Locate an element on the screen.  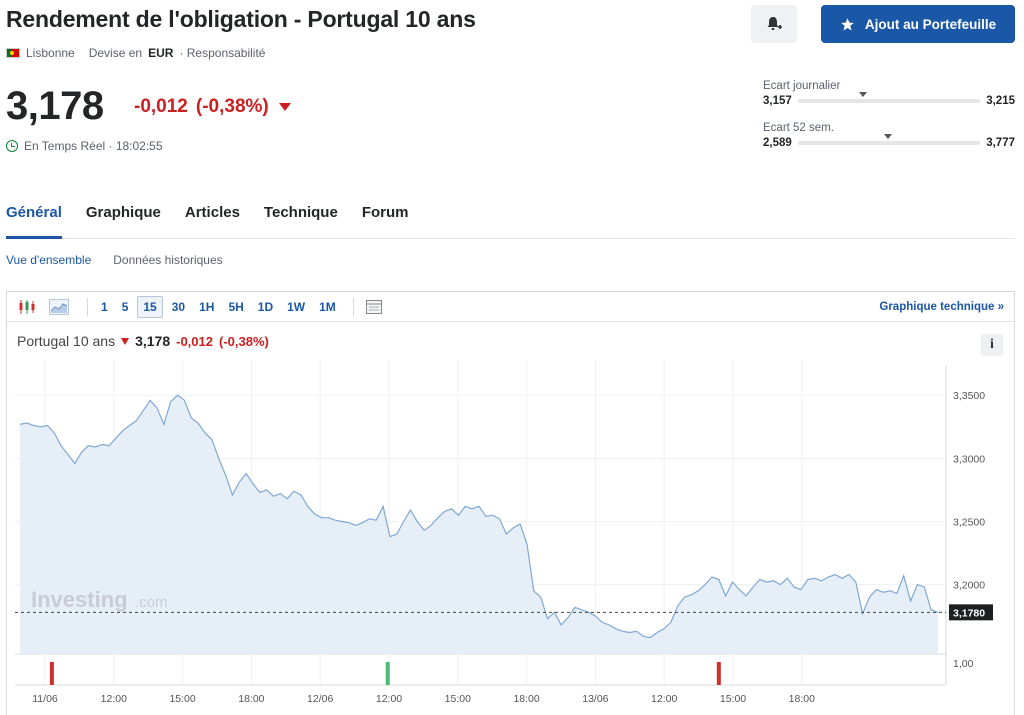
current-price-tag is located at coordinates (971, 612).